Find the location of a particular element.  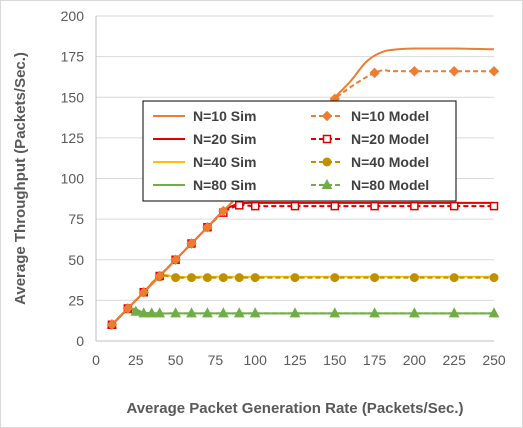

legend-label: N=10 Sim is located at coordinates (224, 116).